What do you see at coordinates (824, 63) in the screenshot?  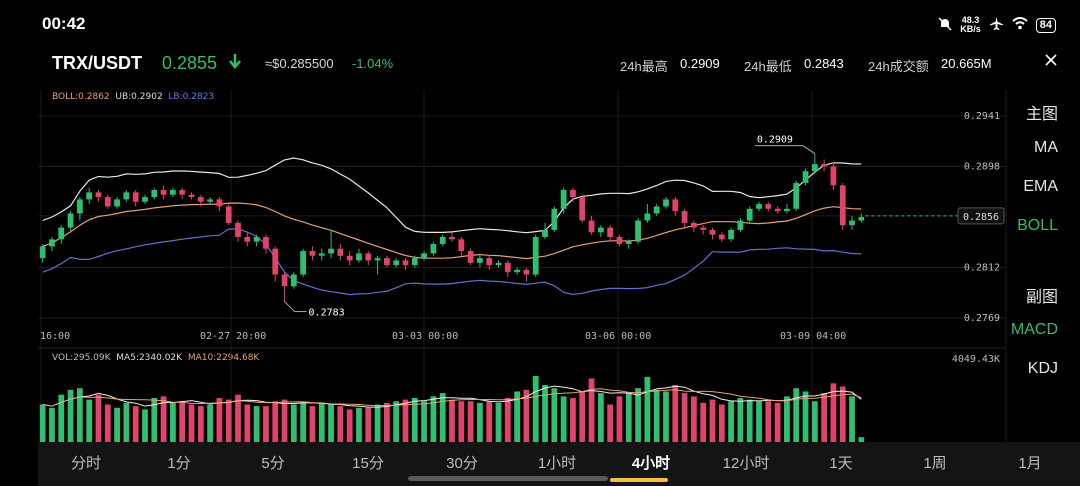 I see `low-value: 0.2843` at bounding box center [824, 63].